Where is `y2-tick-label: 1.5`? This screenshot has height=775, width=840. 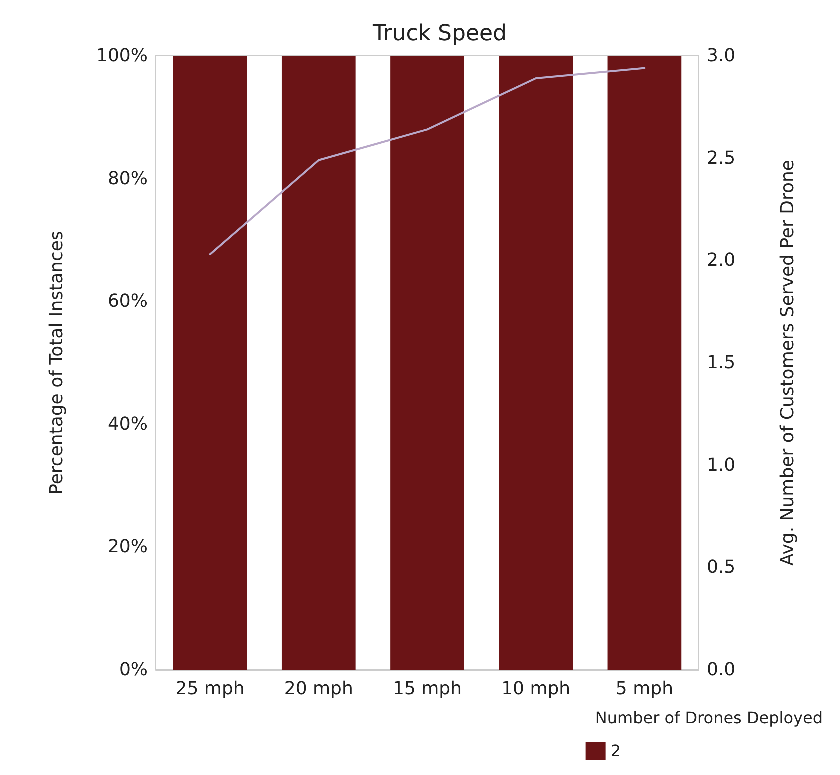 y2-tick-label: 1.5 is located at coordinates (721, 363).